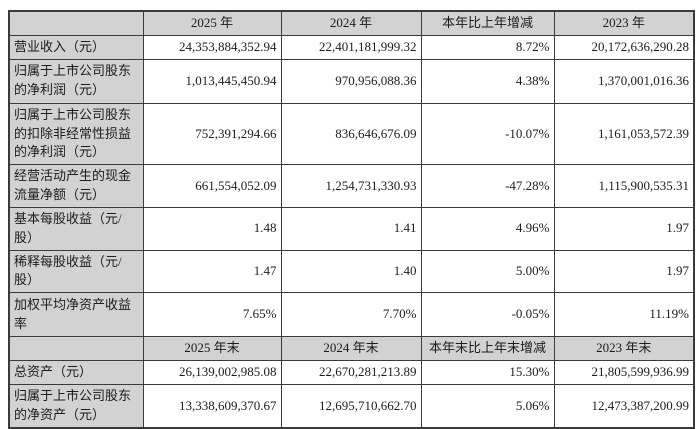  I want to click on column-header-2024-end: 2024 年末, so click(351, 349).